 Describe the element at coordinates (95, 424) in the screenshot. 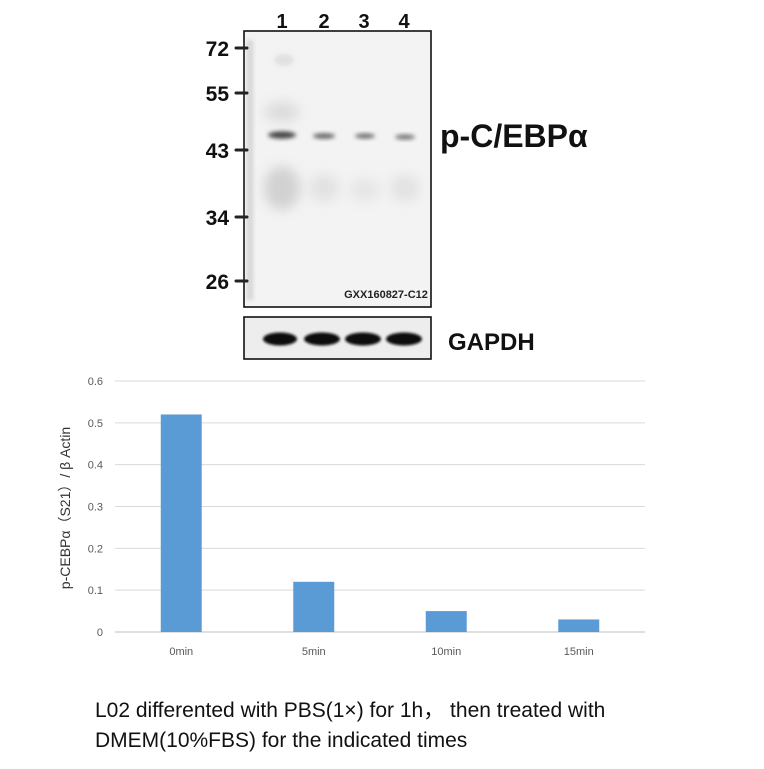

I see `y-tick-label: 0.5` at that location.